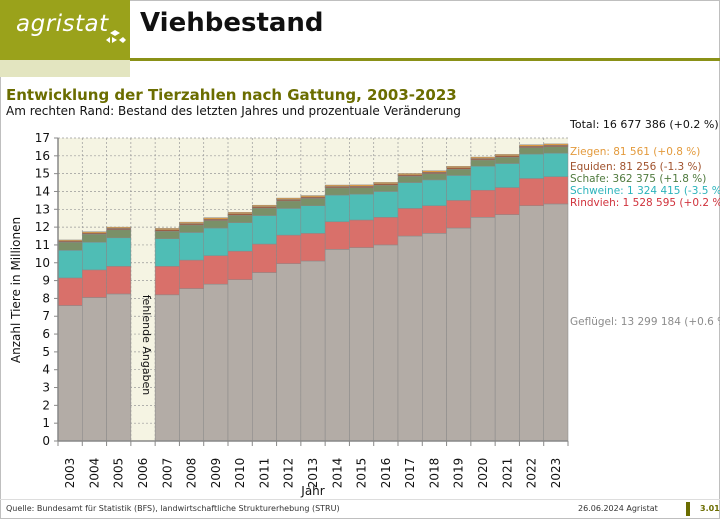 This screenshot has height=519, width=720. What do you see at coordinates (459, 188) in the screenshot?
I see `bar-segment-schweine-2019` at bounding box center [459, 188].